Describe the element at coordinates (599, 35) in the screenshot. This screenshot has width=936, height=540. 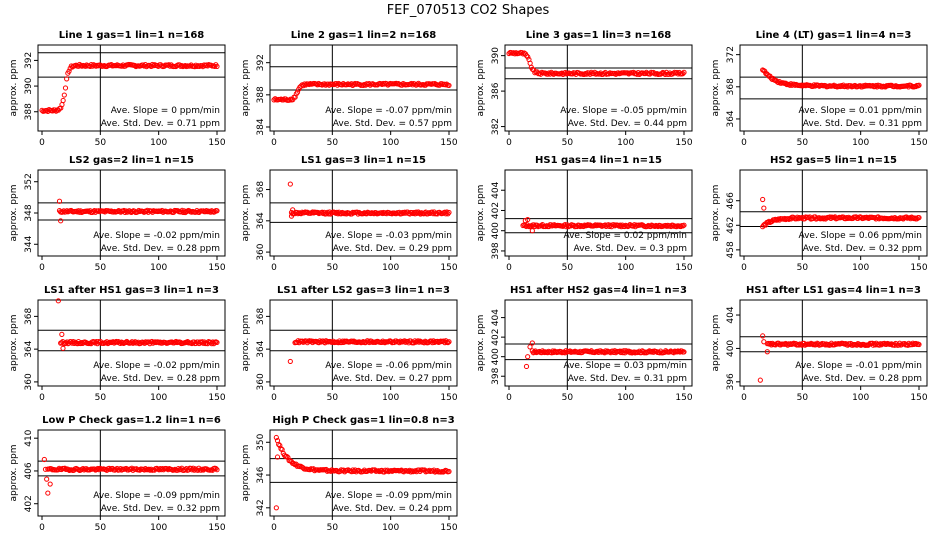
I see `chart-title: Line 3 gas=1 lin=3 n=168` at that location.